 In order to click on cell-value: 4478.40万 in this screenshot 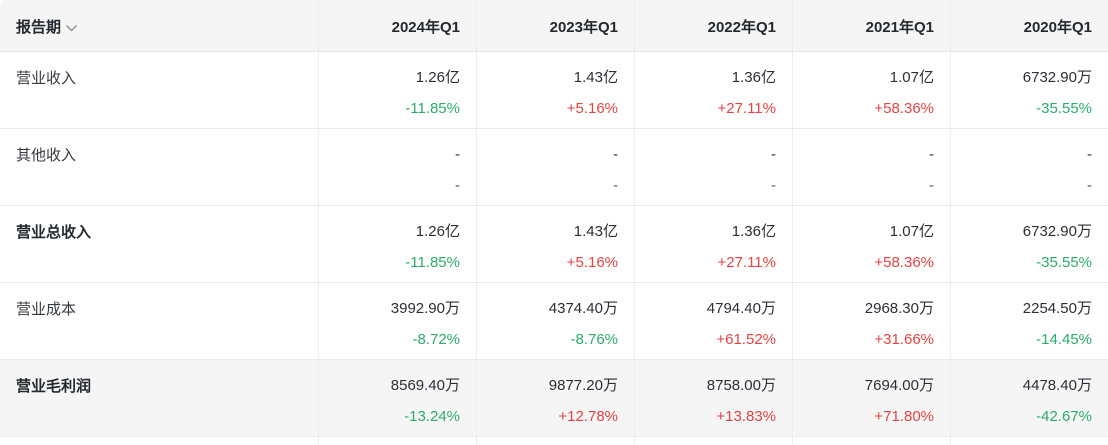, I will do `click(1057, 385)`.